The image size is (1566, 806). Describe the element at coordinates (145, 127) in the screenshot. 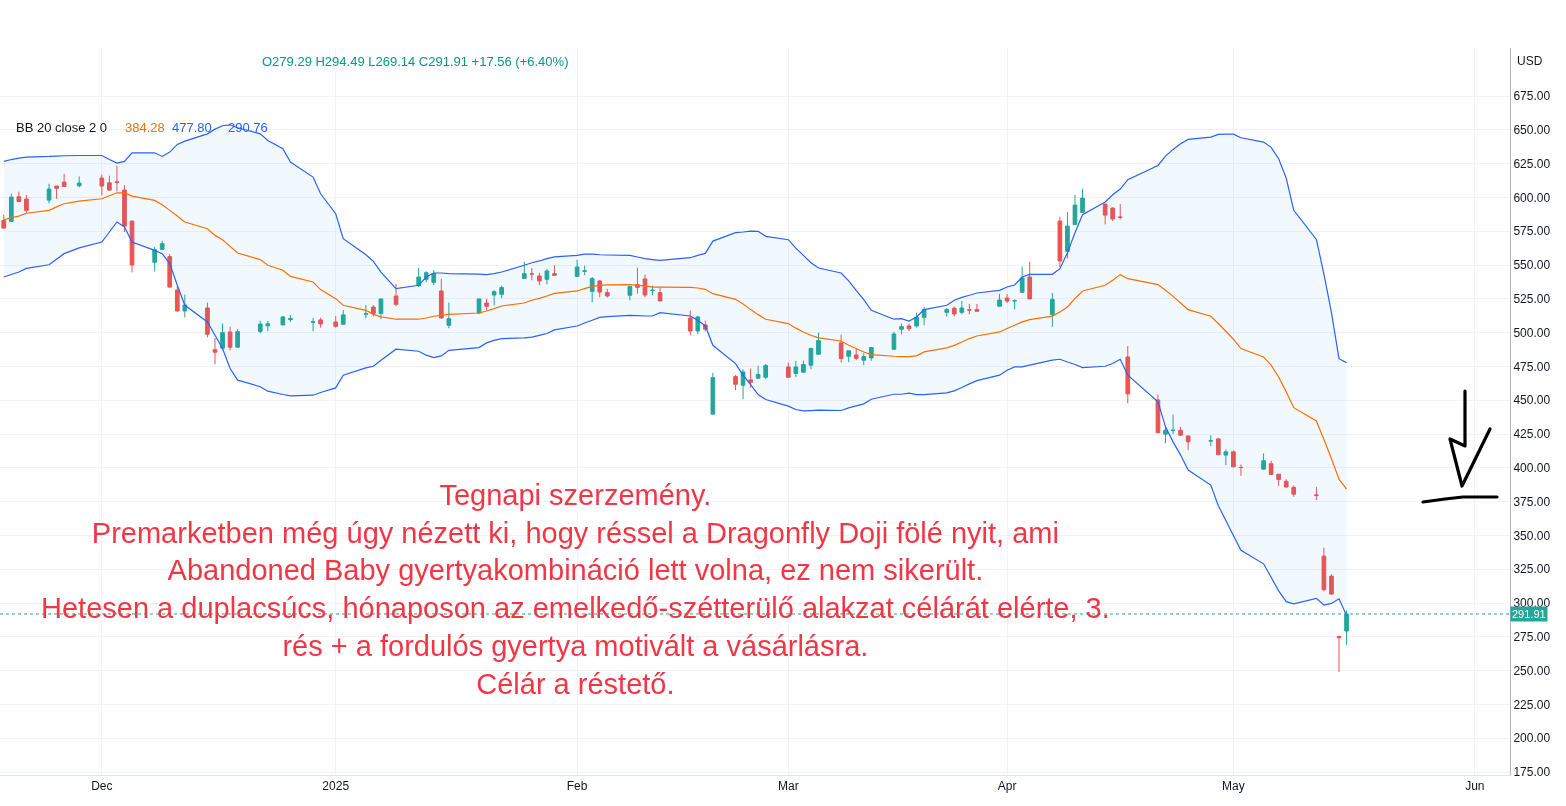

I see `annotation: 384.28` at that location.